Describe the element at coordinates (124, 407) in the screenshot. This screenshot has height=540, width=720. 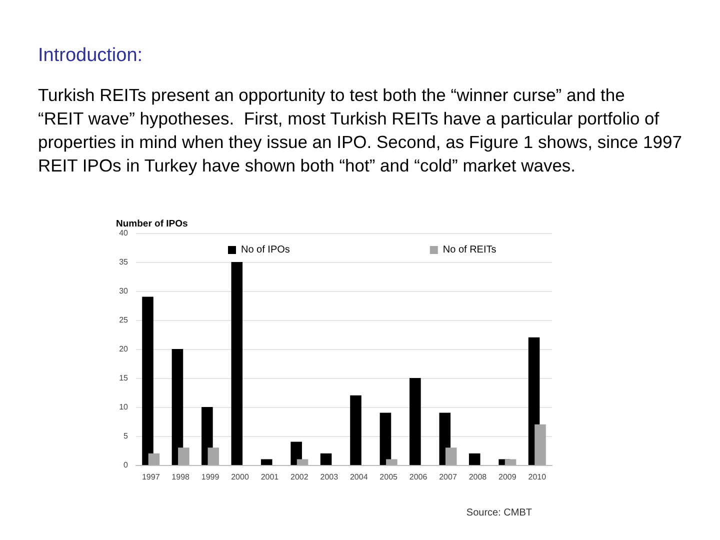
I see `y-tick-label: 10` at that location.